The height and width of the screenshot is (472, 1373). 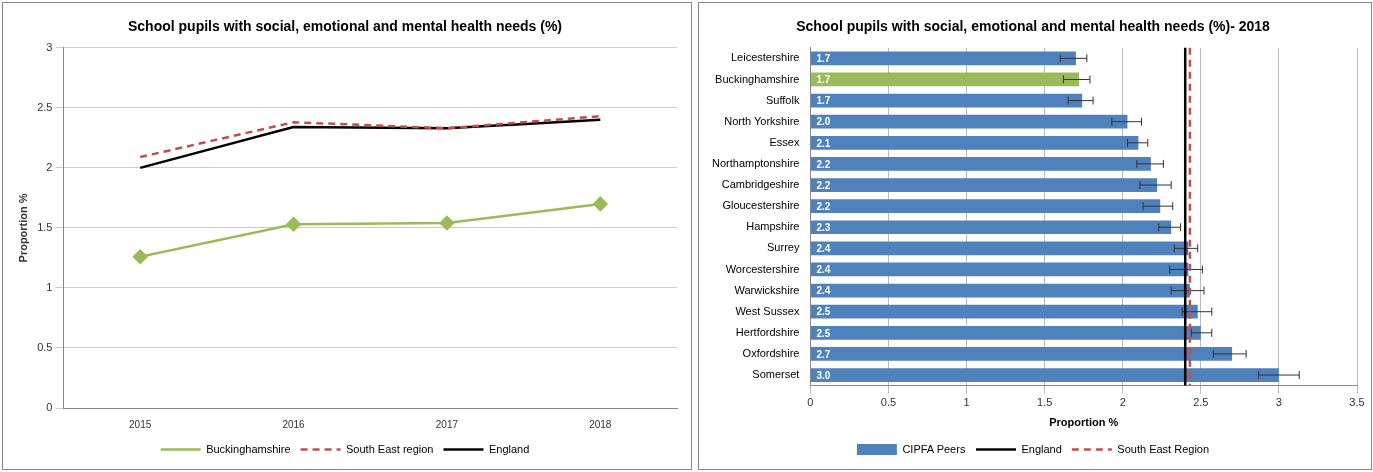 I want to click on data-label: 2.3, so click(x=823, y=228).